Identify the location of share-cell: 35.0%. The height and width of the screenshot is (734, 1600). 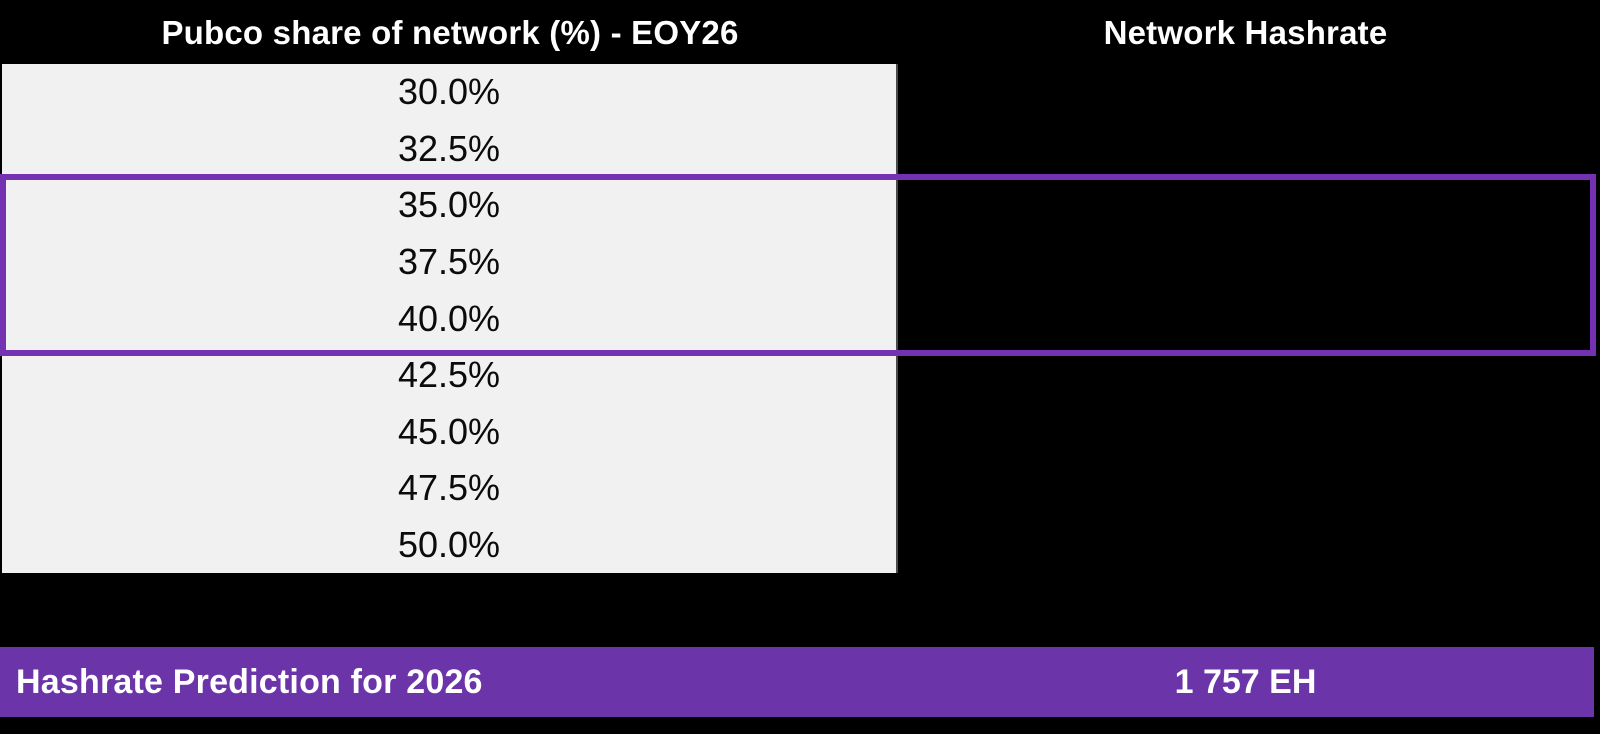
(449, 205).